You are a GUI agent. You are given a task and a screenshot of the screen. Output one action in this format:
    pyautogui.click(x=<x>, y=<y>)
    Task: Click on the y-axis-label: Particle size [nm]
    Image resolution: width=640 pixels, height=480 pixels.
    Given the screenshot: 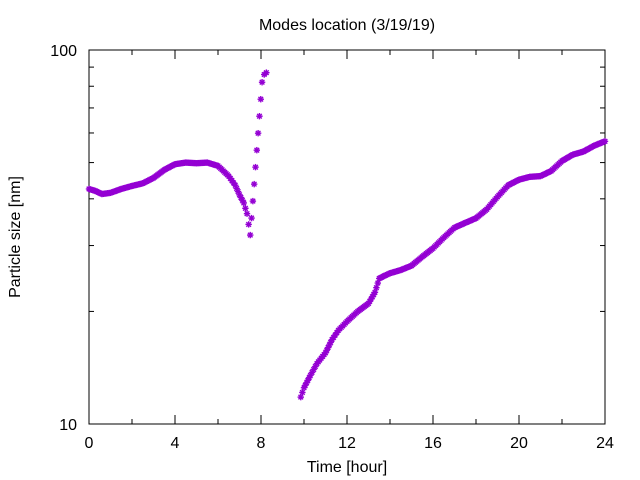 What is the action you would take?
    pyautogui.click(x=15, y=237)
    